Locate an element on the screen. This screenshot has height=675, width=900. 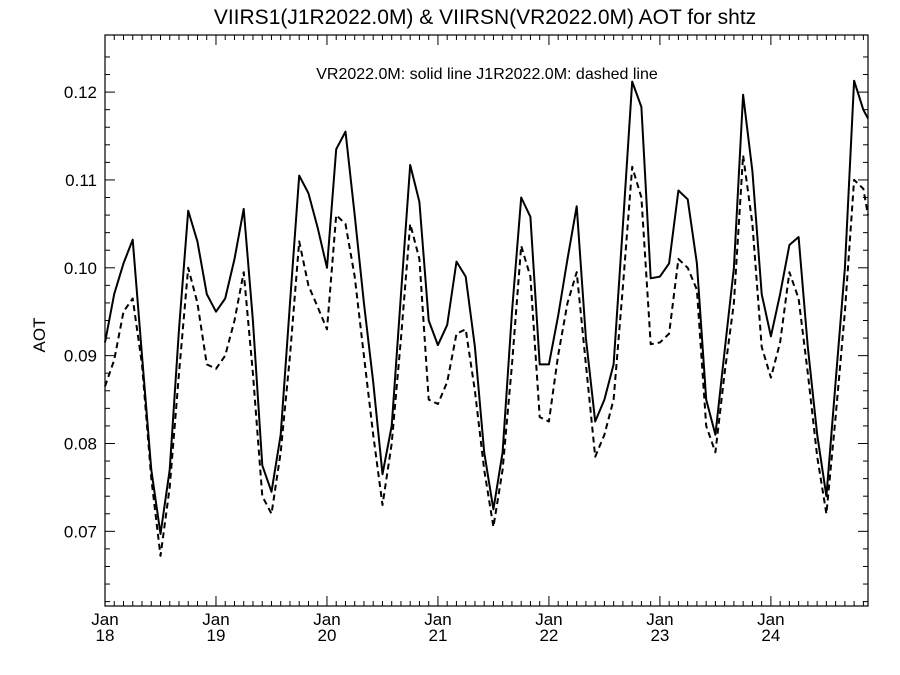
y-tick-label: 0.09 is located at coordinates (80, 356).